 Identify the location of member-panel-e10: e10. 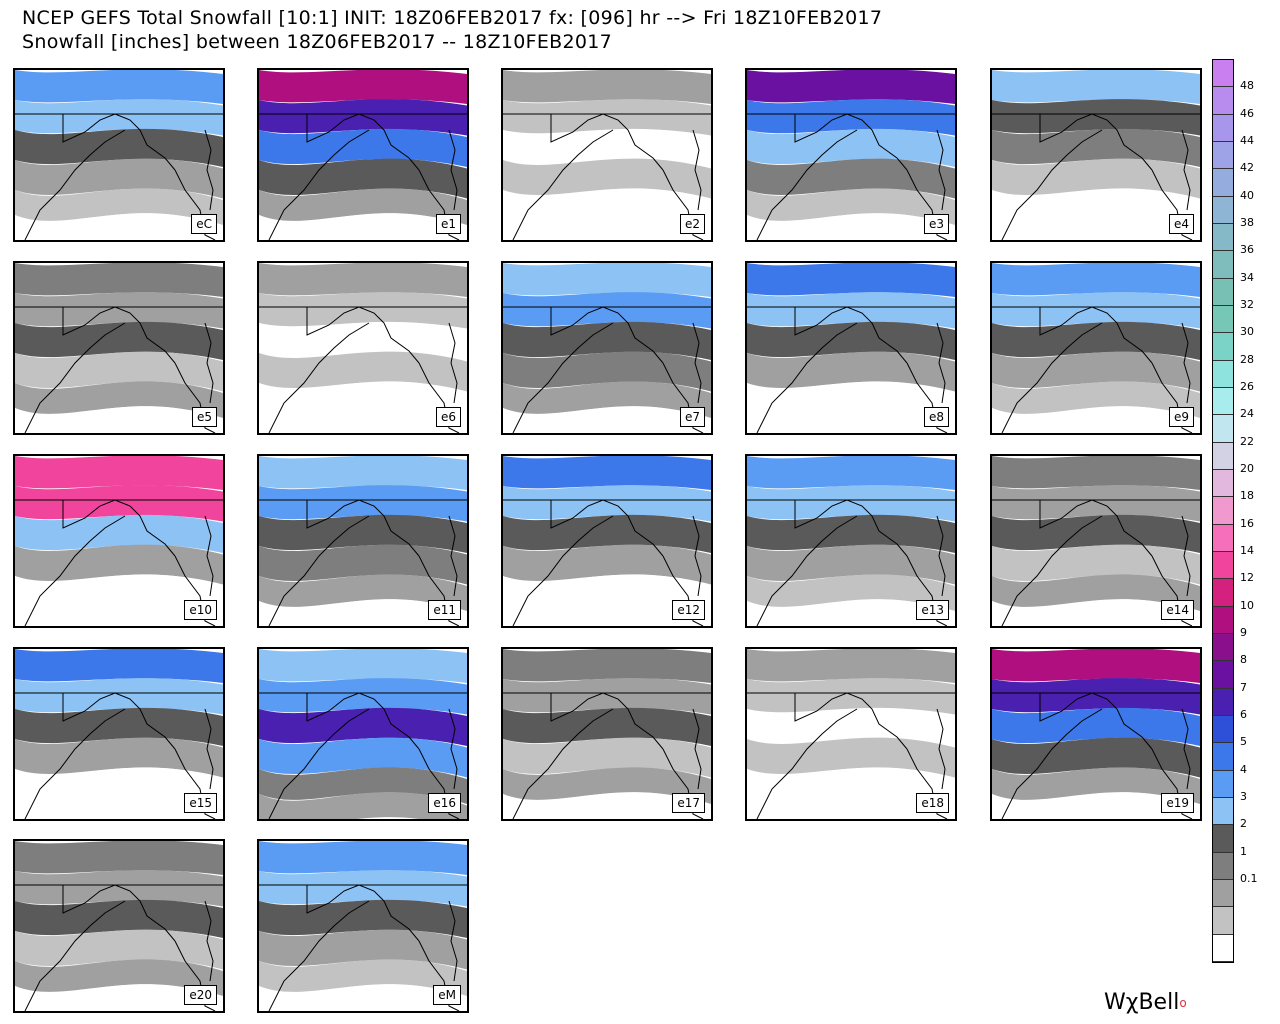
(119, 541).